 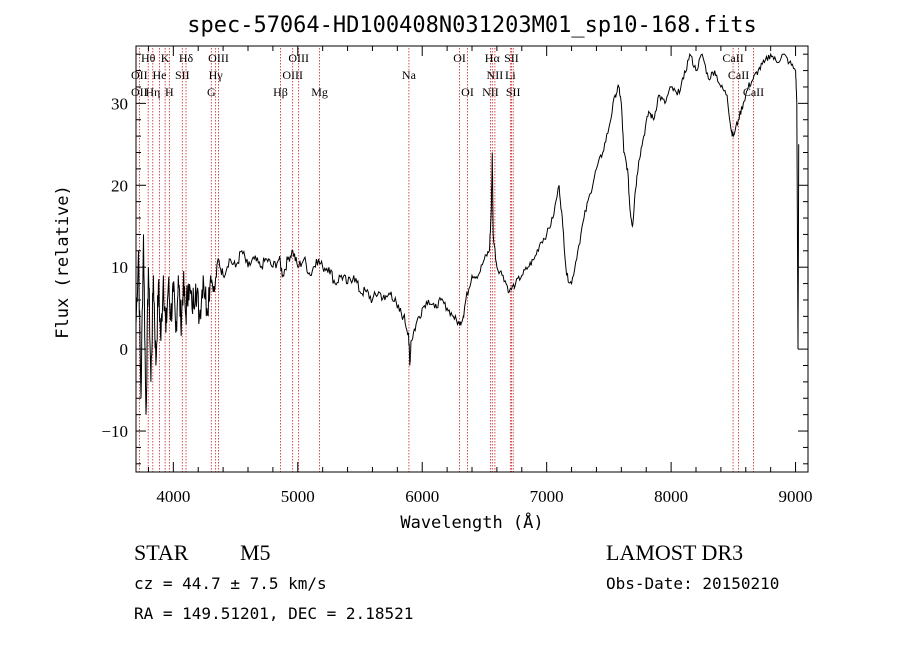 I want to click on spectral-line-label: Hη, so click(x=152, y=92).